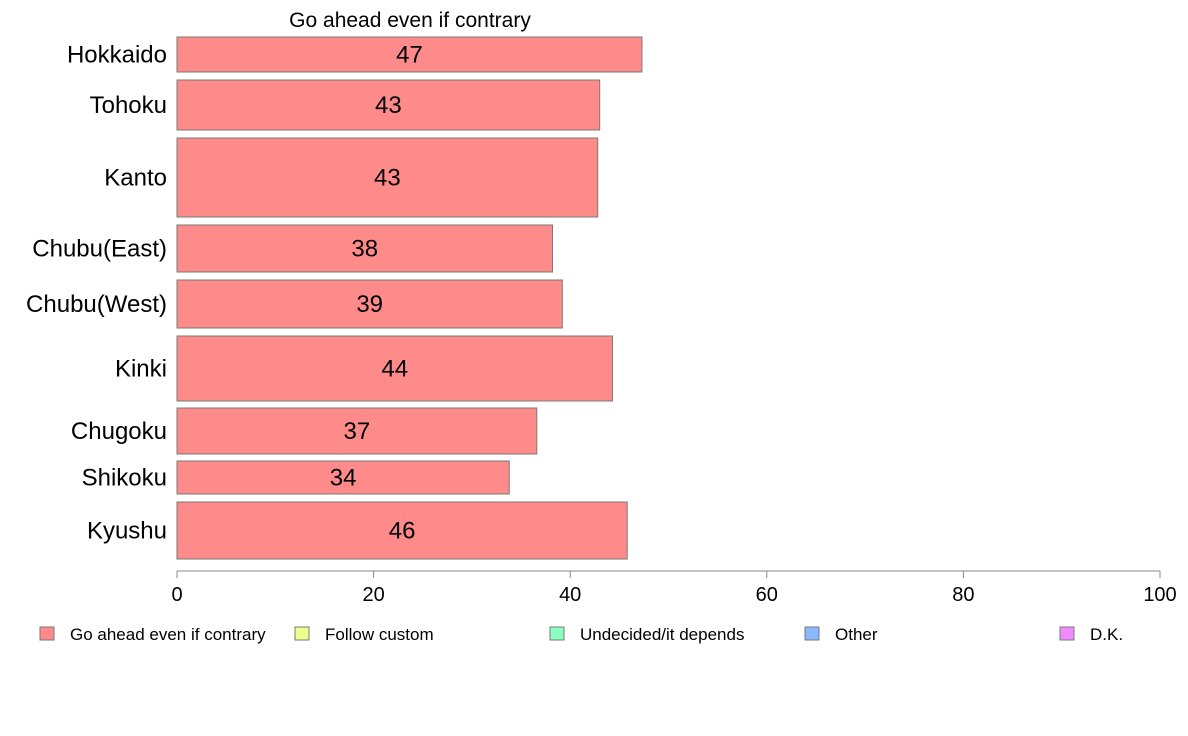 The width and height of the screenshot is (1188, 736). I want to click on chart-title: Go ahead even if contrary, so click(410, 20).